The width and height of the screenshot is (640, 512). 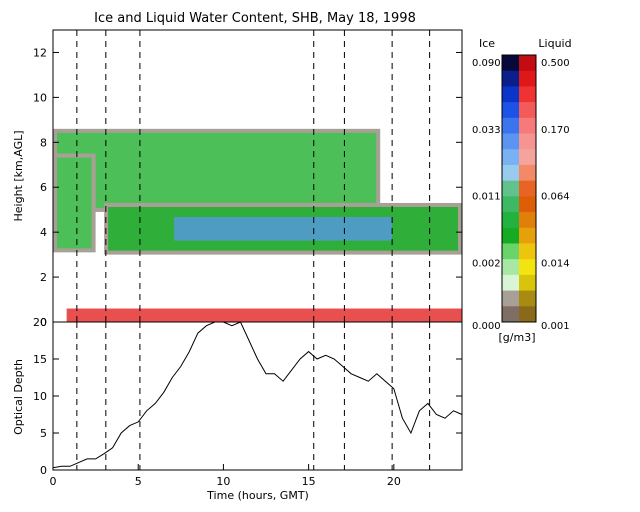 What do you see at coordinates (43, 433) in the screenshot?
I see `y-tick-label: 5` at bounding box center [43, 433].